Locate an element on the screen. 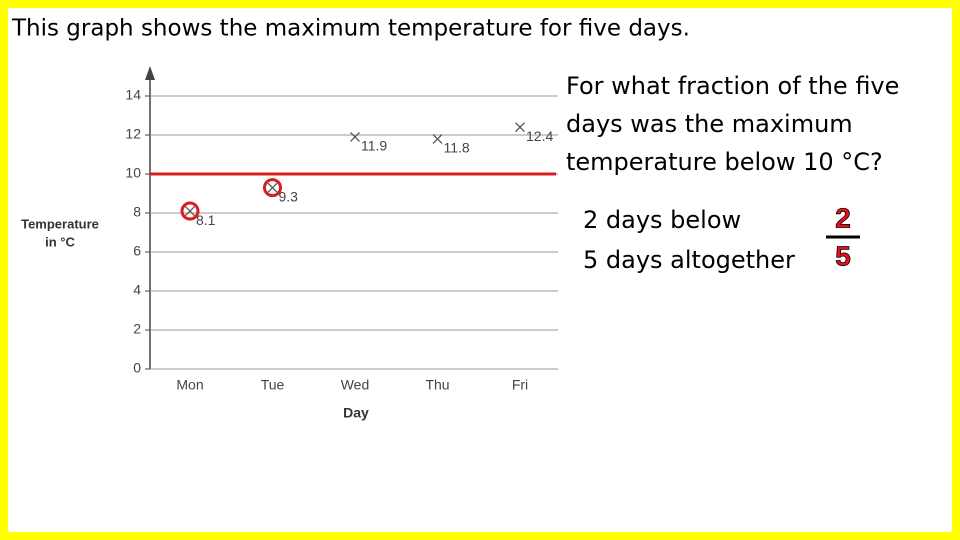 Image resolution: width=960 pixels, height=540 pixels. value-label: 12.4 is located at coordinates (539, 136).